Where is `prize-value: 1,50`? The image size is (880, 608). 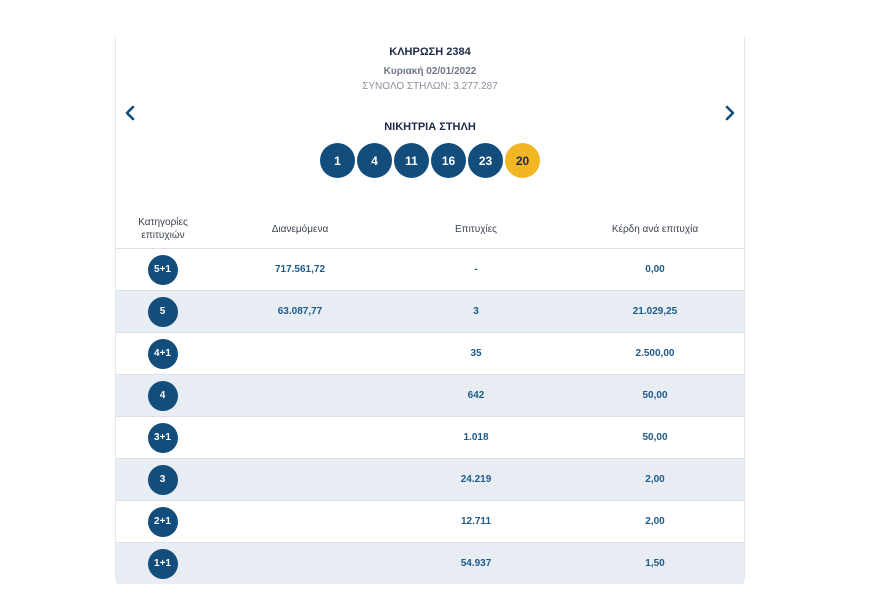
prize-value: 1,50 is located at coordinates (655, 563).